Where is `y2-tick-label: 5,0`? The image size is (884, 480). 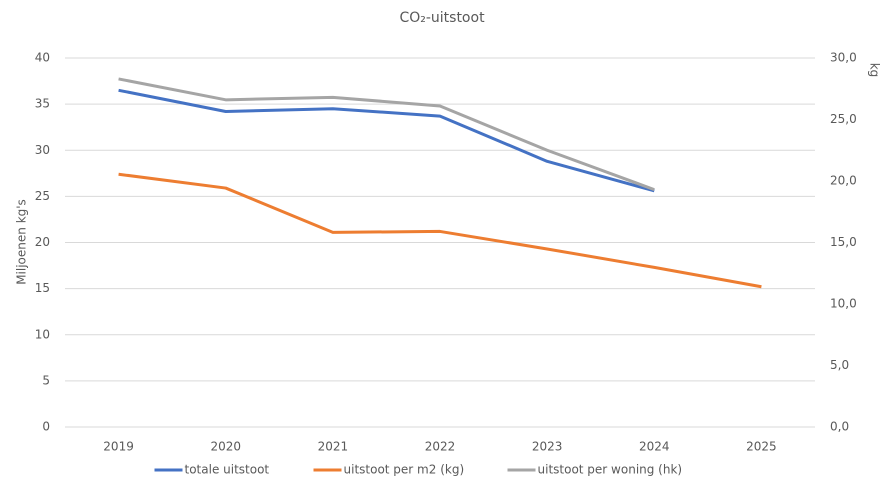 y2-tick-label: 5,0 is located at coordinates (839, 365).